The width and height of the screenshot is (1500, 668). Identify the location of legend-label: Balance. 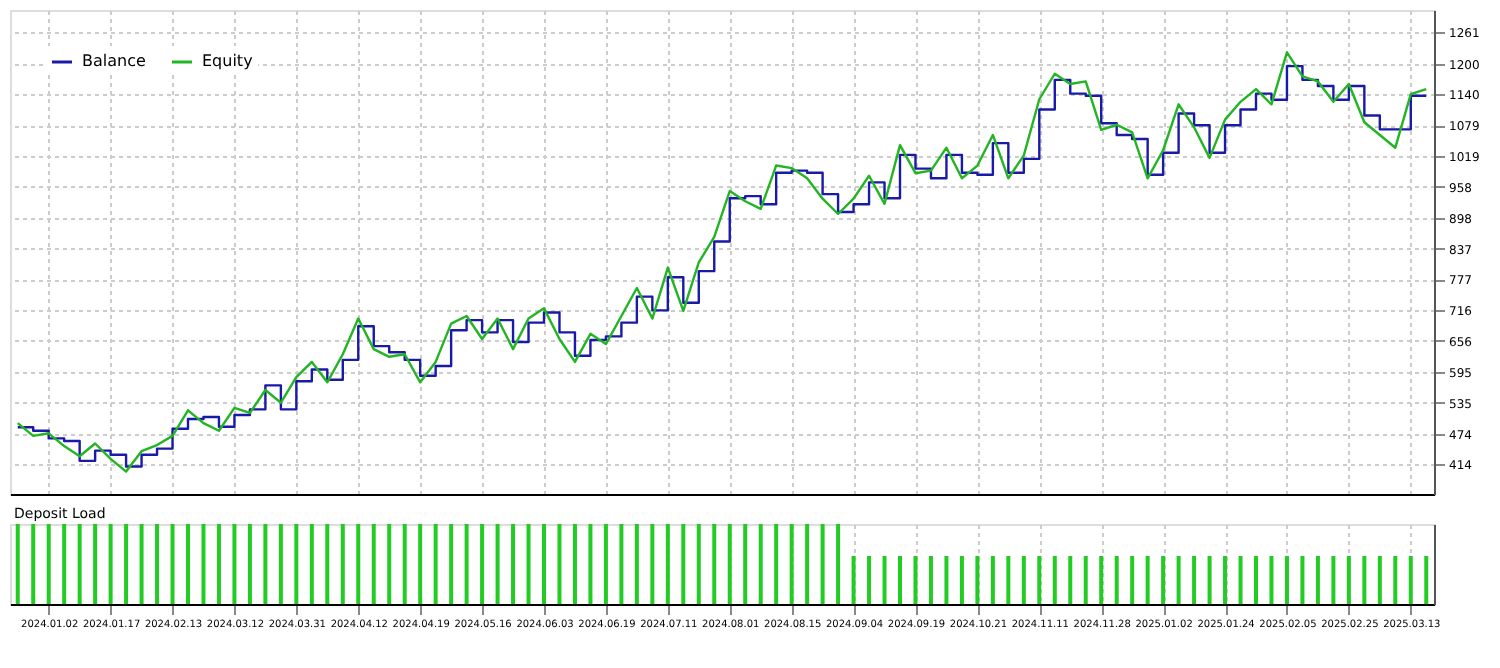
(114, 61).